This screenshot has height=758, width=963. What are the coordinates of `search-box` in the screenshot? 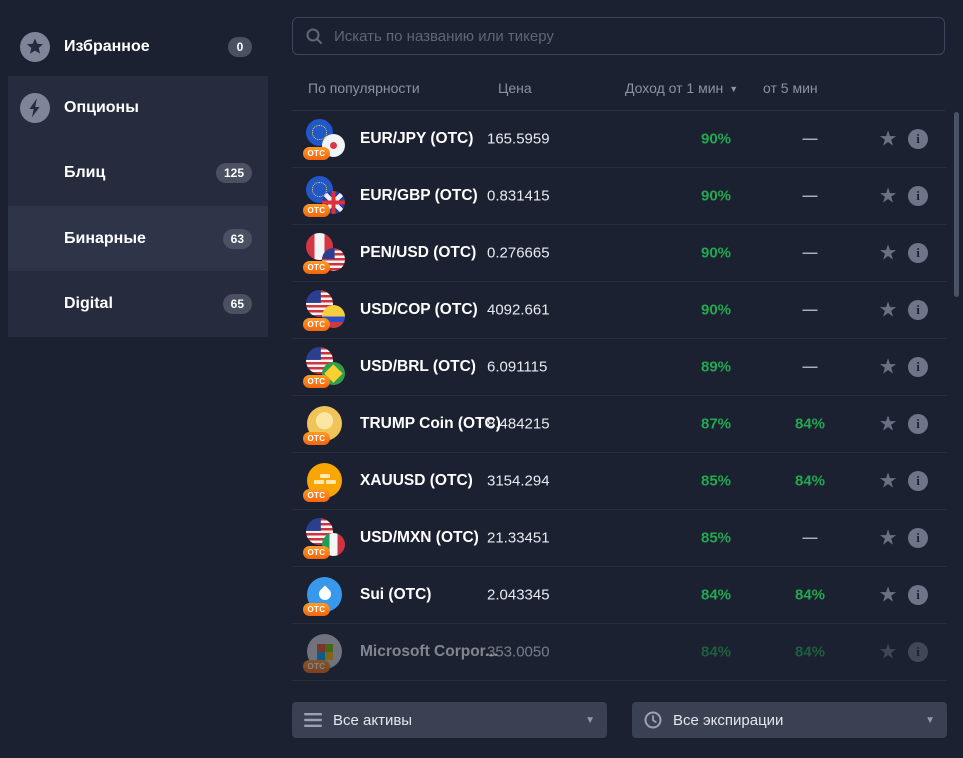 It's located at (618, 36).